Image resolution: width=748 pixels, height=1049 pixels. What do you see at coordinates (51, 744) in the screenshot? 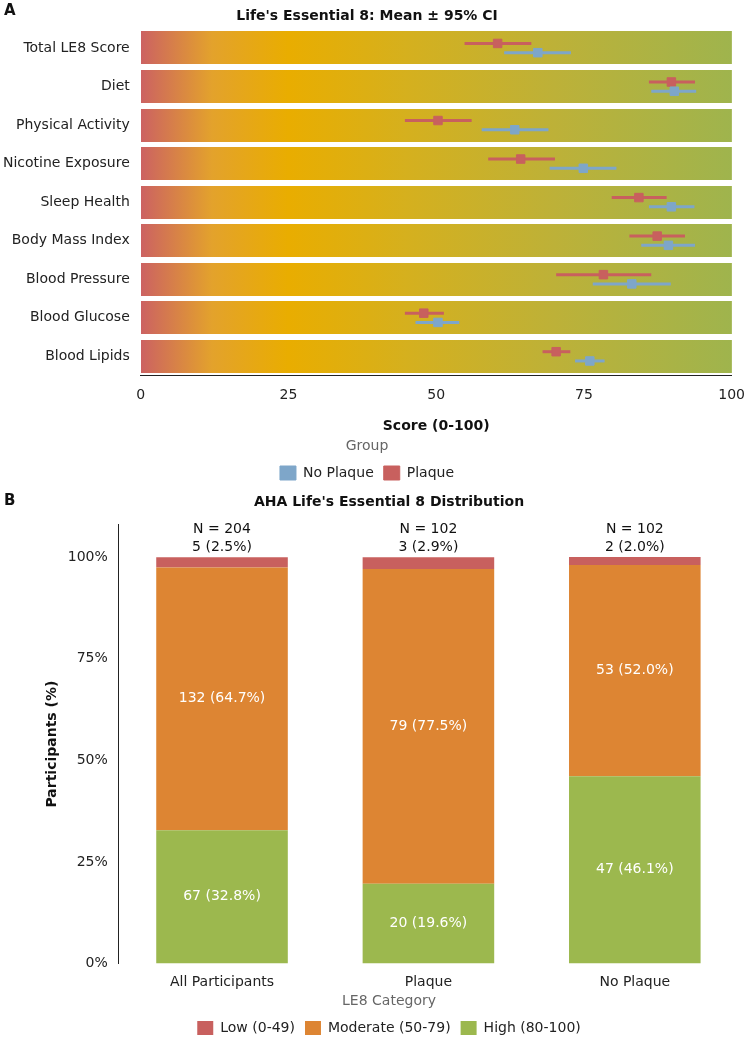
I see `y-axis-title: Participants (%)` at bounding box center [51, 744].